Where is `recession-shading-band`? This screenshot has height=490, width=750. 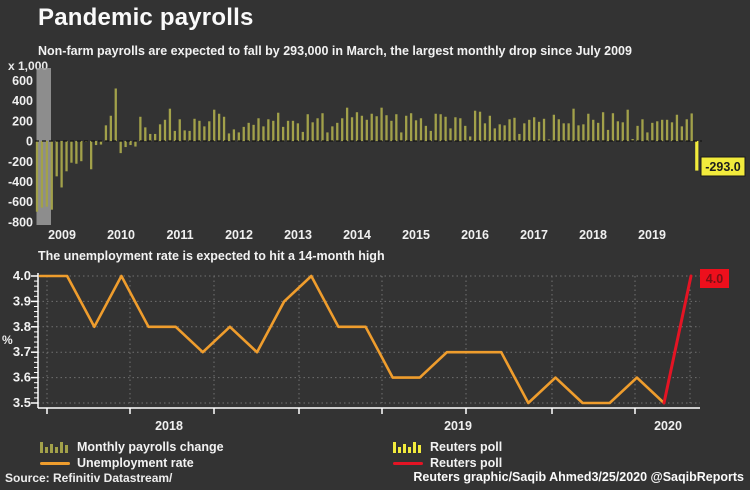
recession-shading-band is located at coordinates (43, 146).